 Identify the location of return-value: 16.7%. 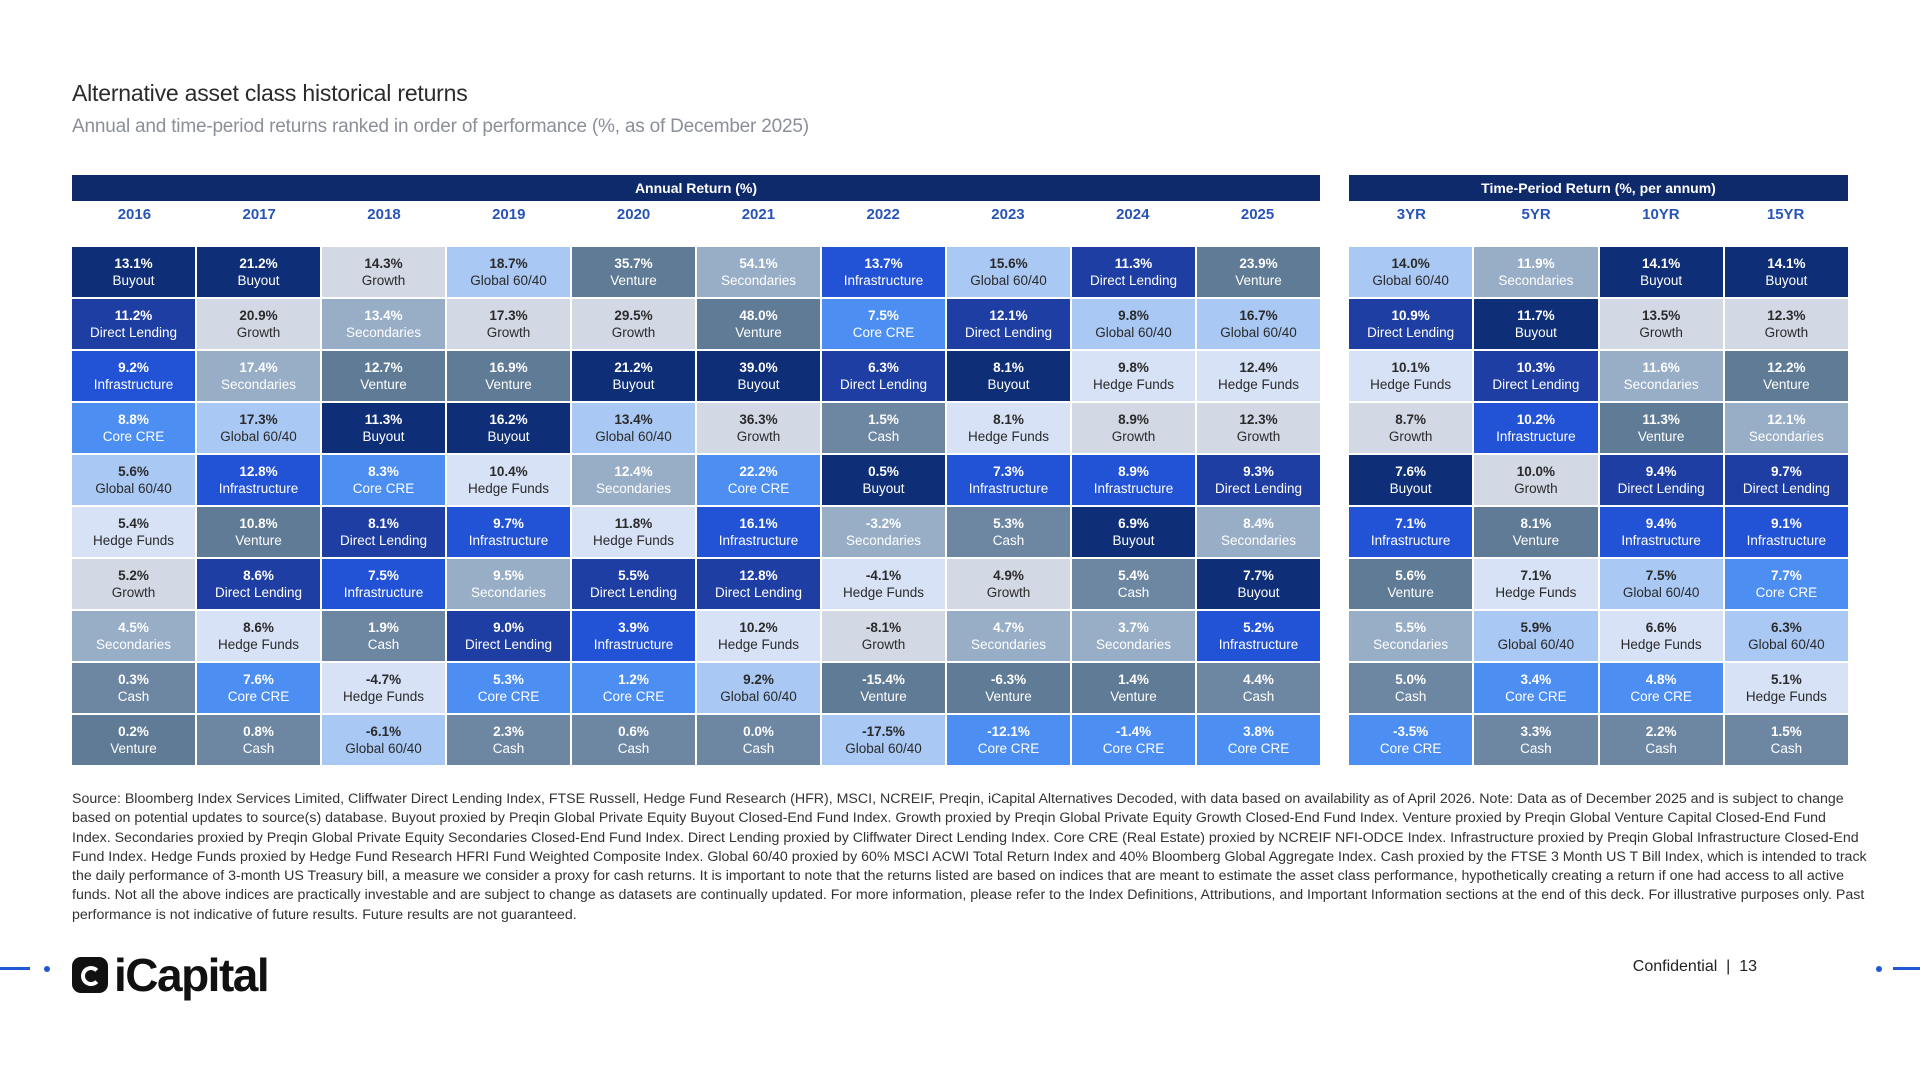
(1258, 315).